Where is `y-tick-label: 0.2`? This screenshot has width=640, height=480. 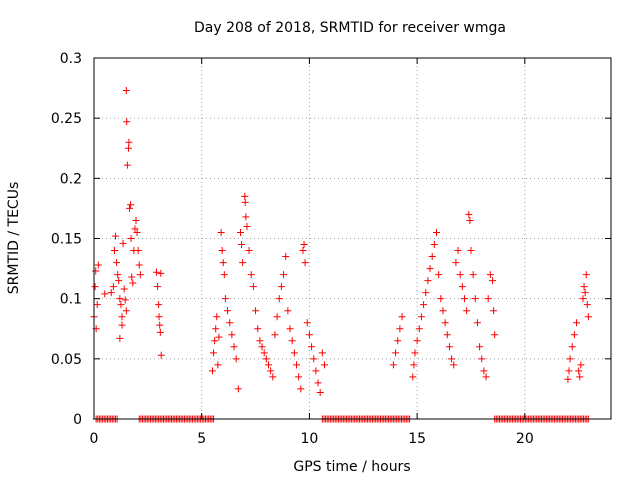 y-tick-label: 0.2 is located at coordinates (71, 179).